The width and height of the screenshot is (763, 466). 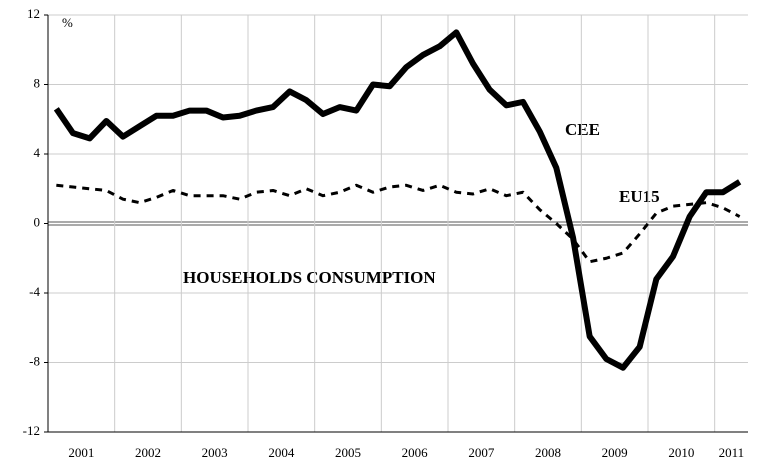 I want to click on y-tick-label: 0, so click(x=37, y=221).